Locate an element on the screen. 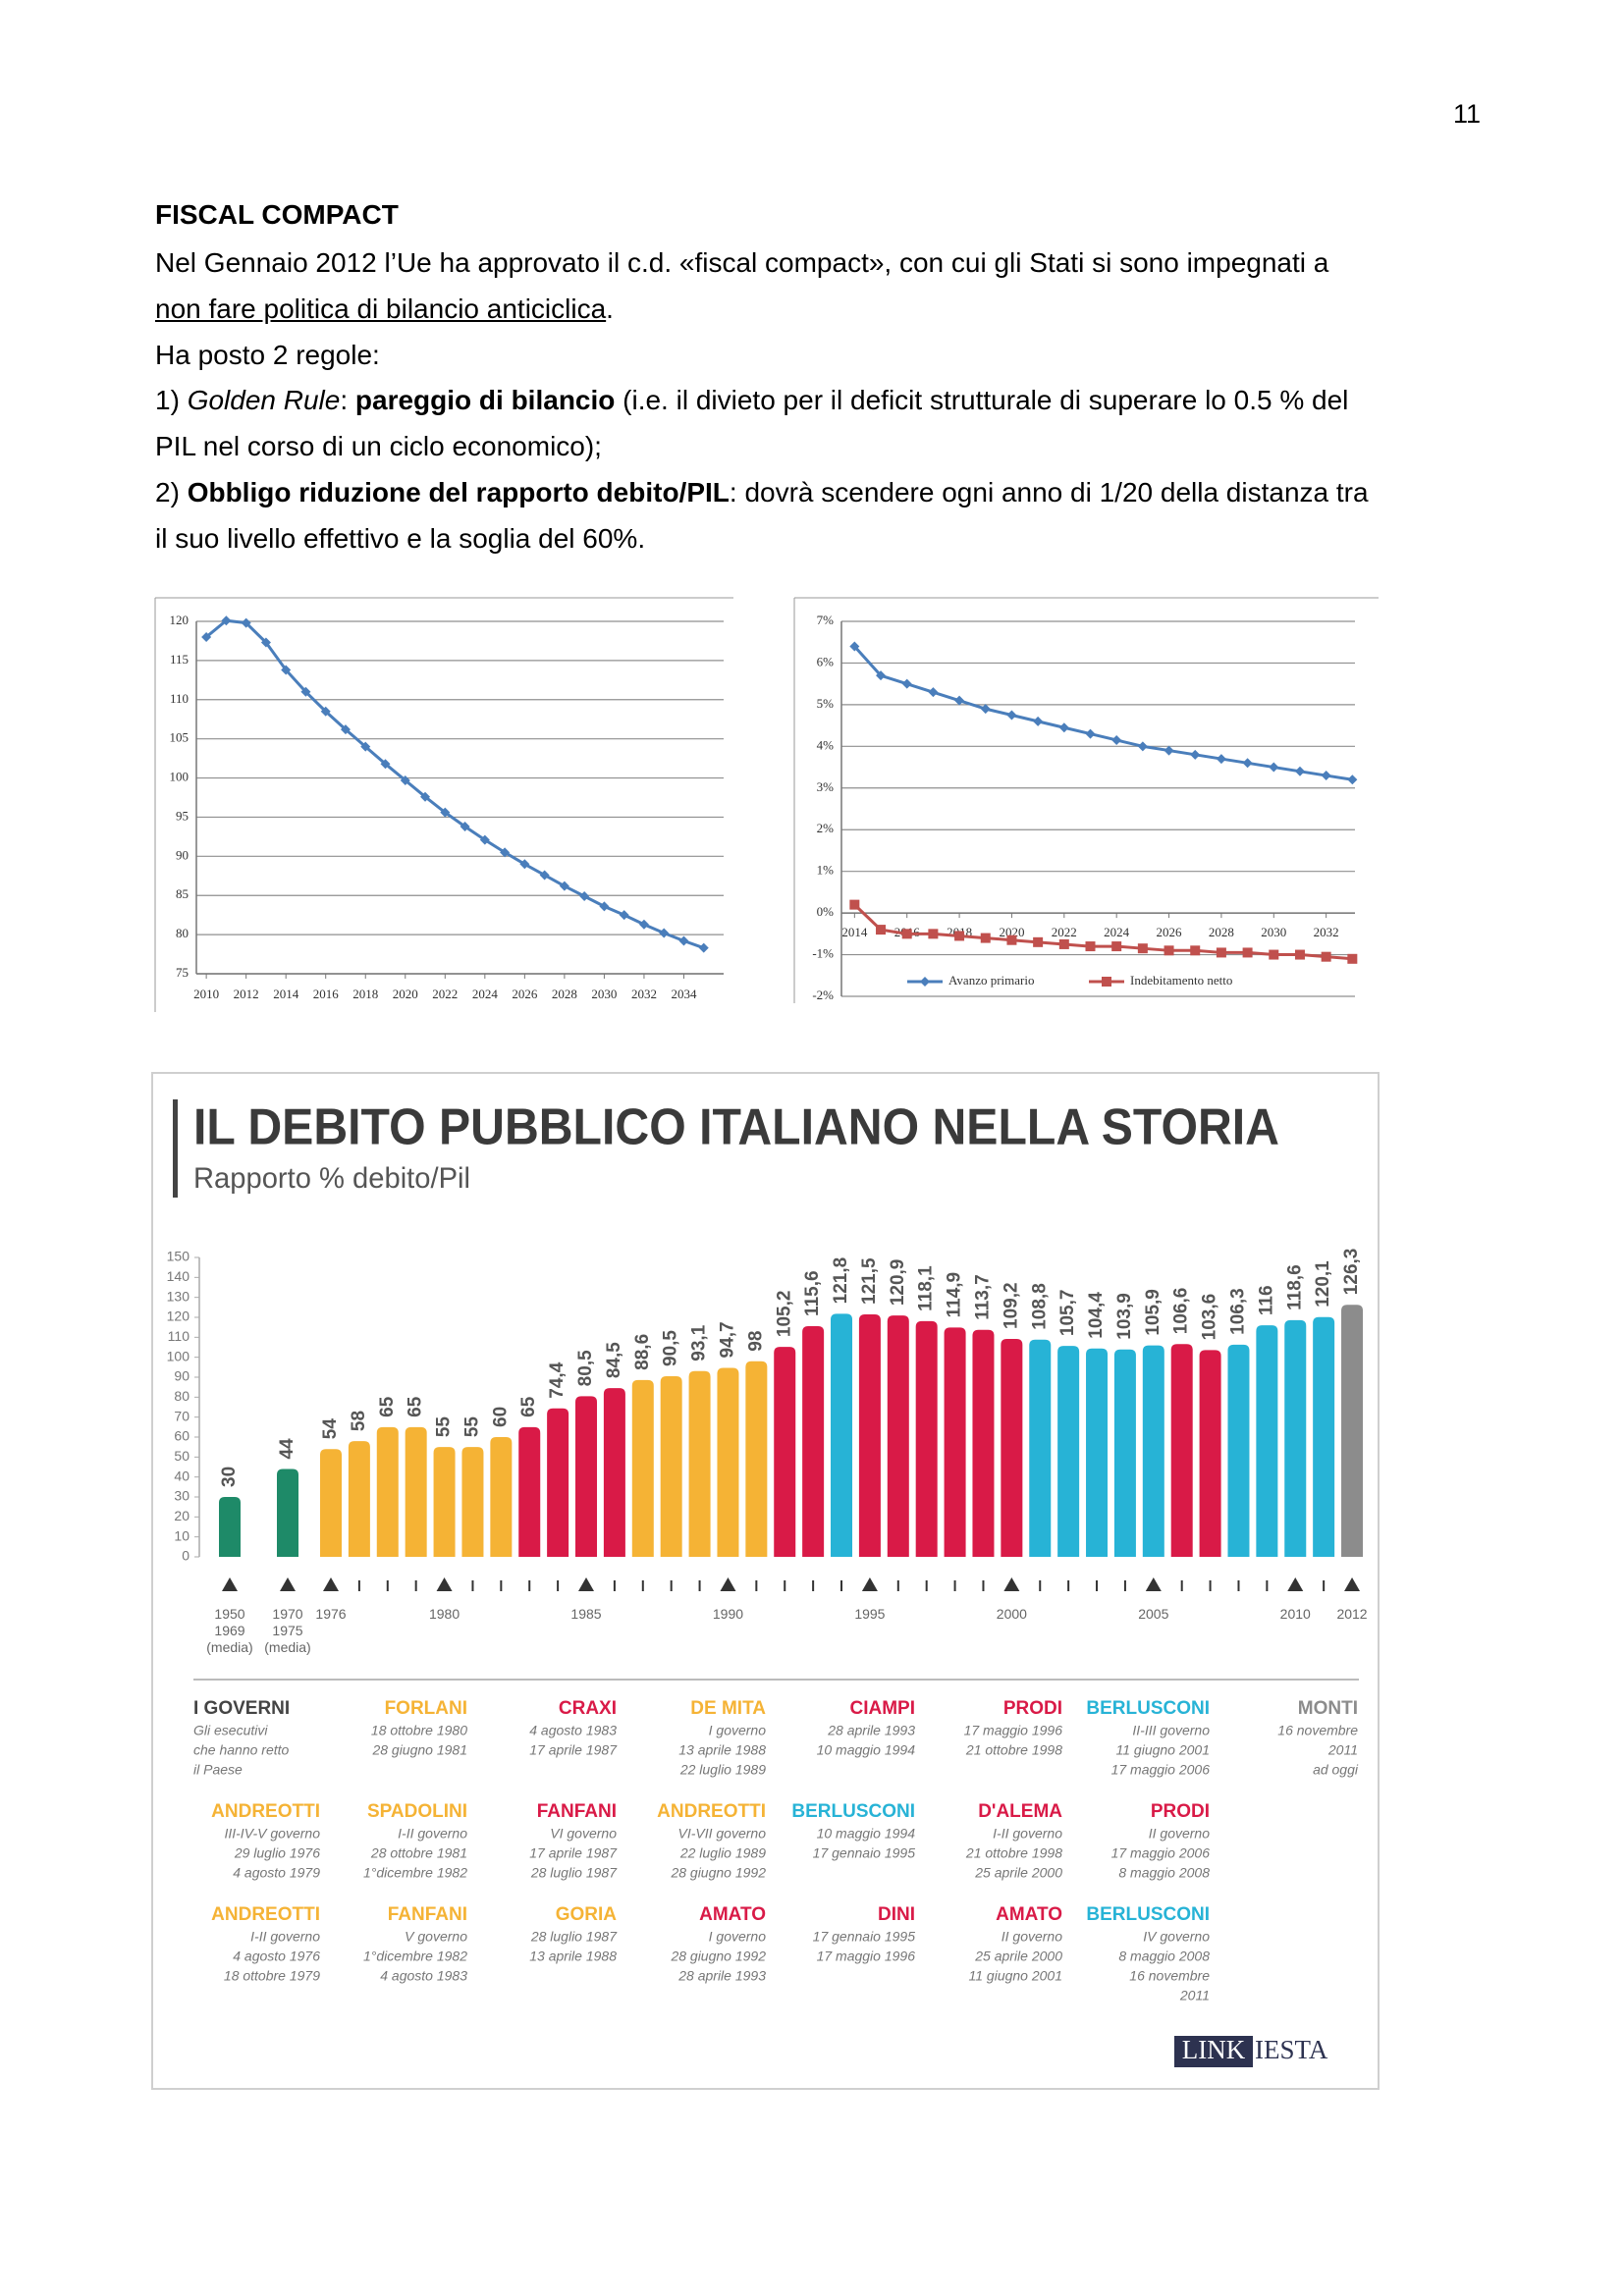 The height and width of the screenshot is (2296, 1624). government-detail: 18 ottobre 1979 is located at coordinates (272, 1976).